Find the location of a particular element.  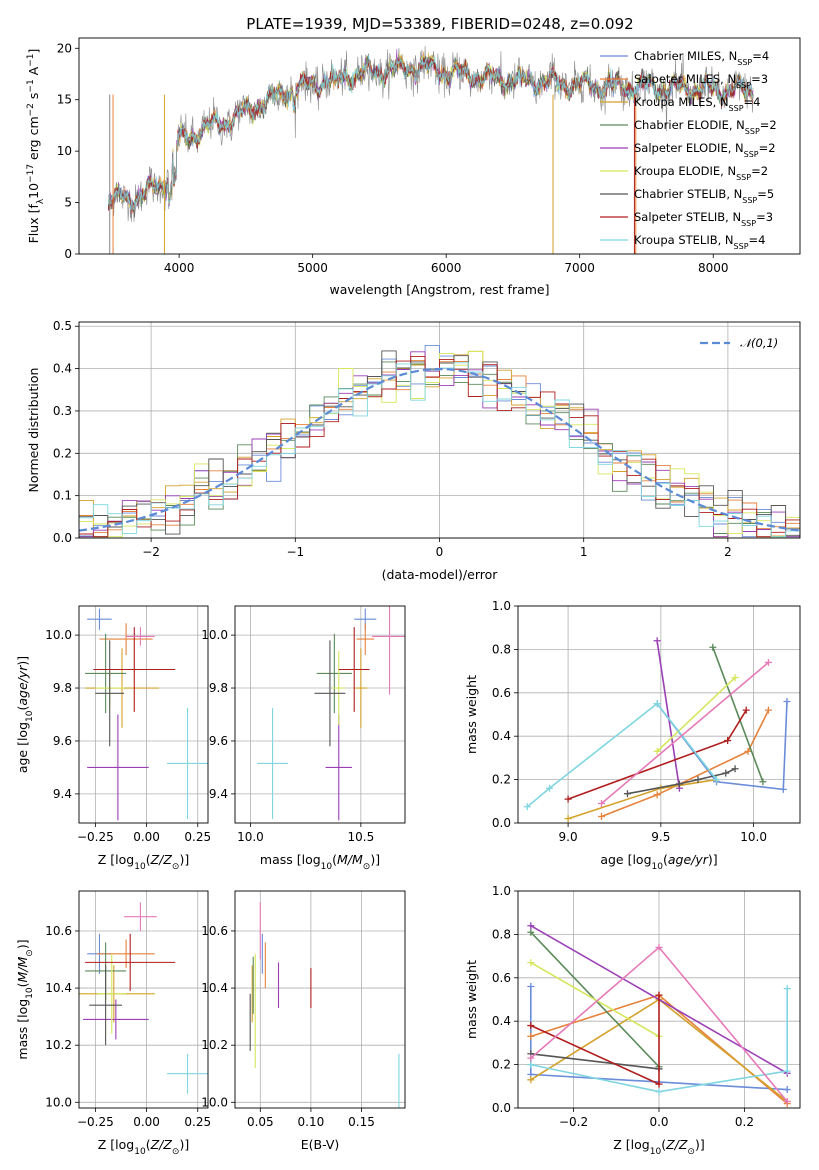

legend-label: Salpeter ELODIE, NSSP=2 is located at coordinates (705, 150).